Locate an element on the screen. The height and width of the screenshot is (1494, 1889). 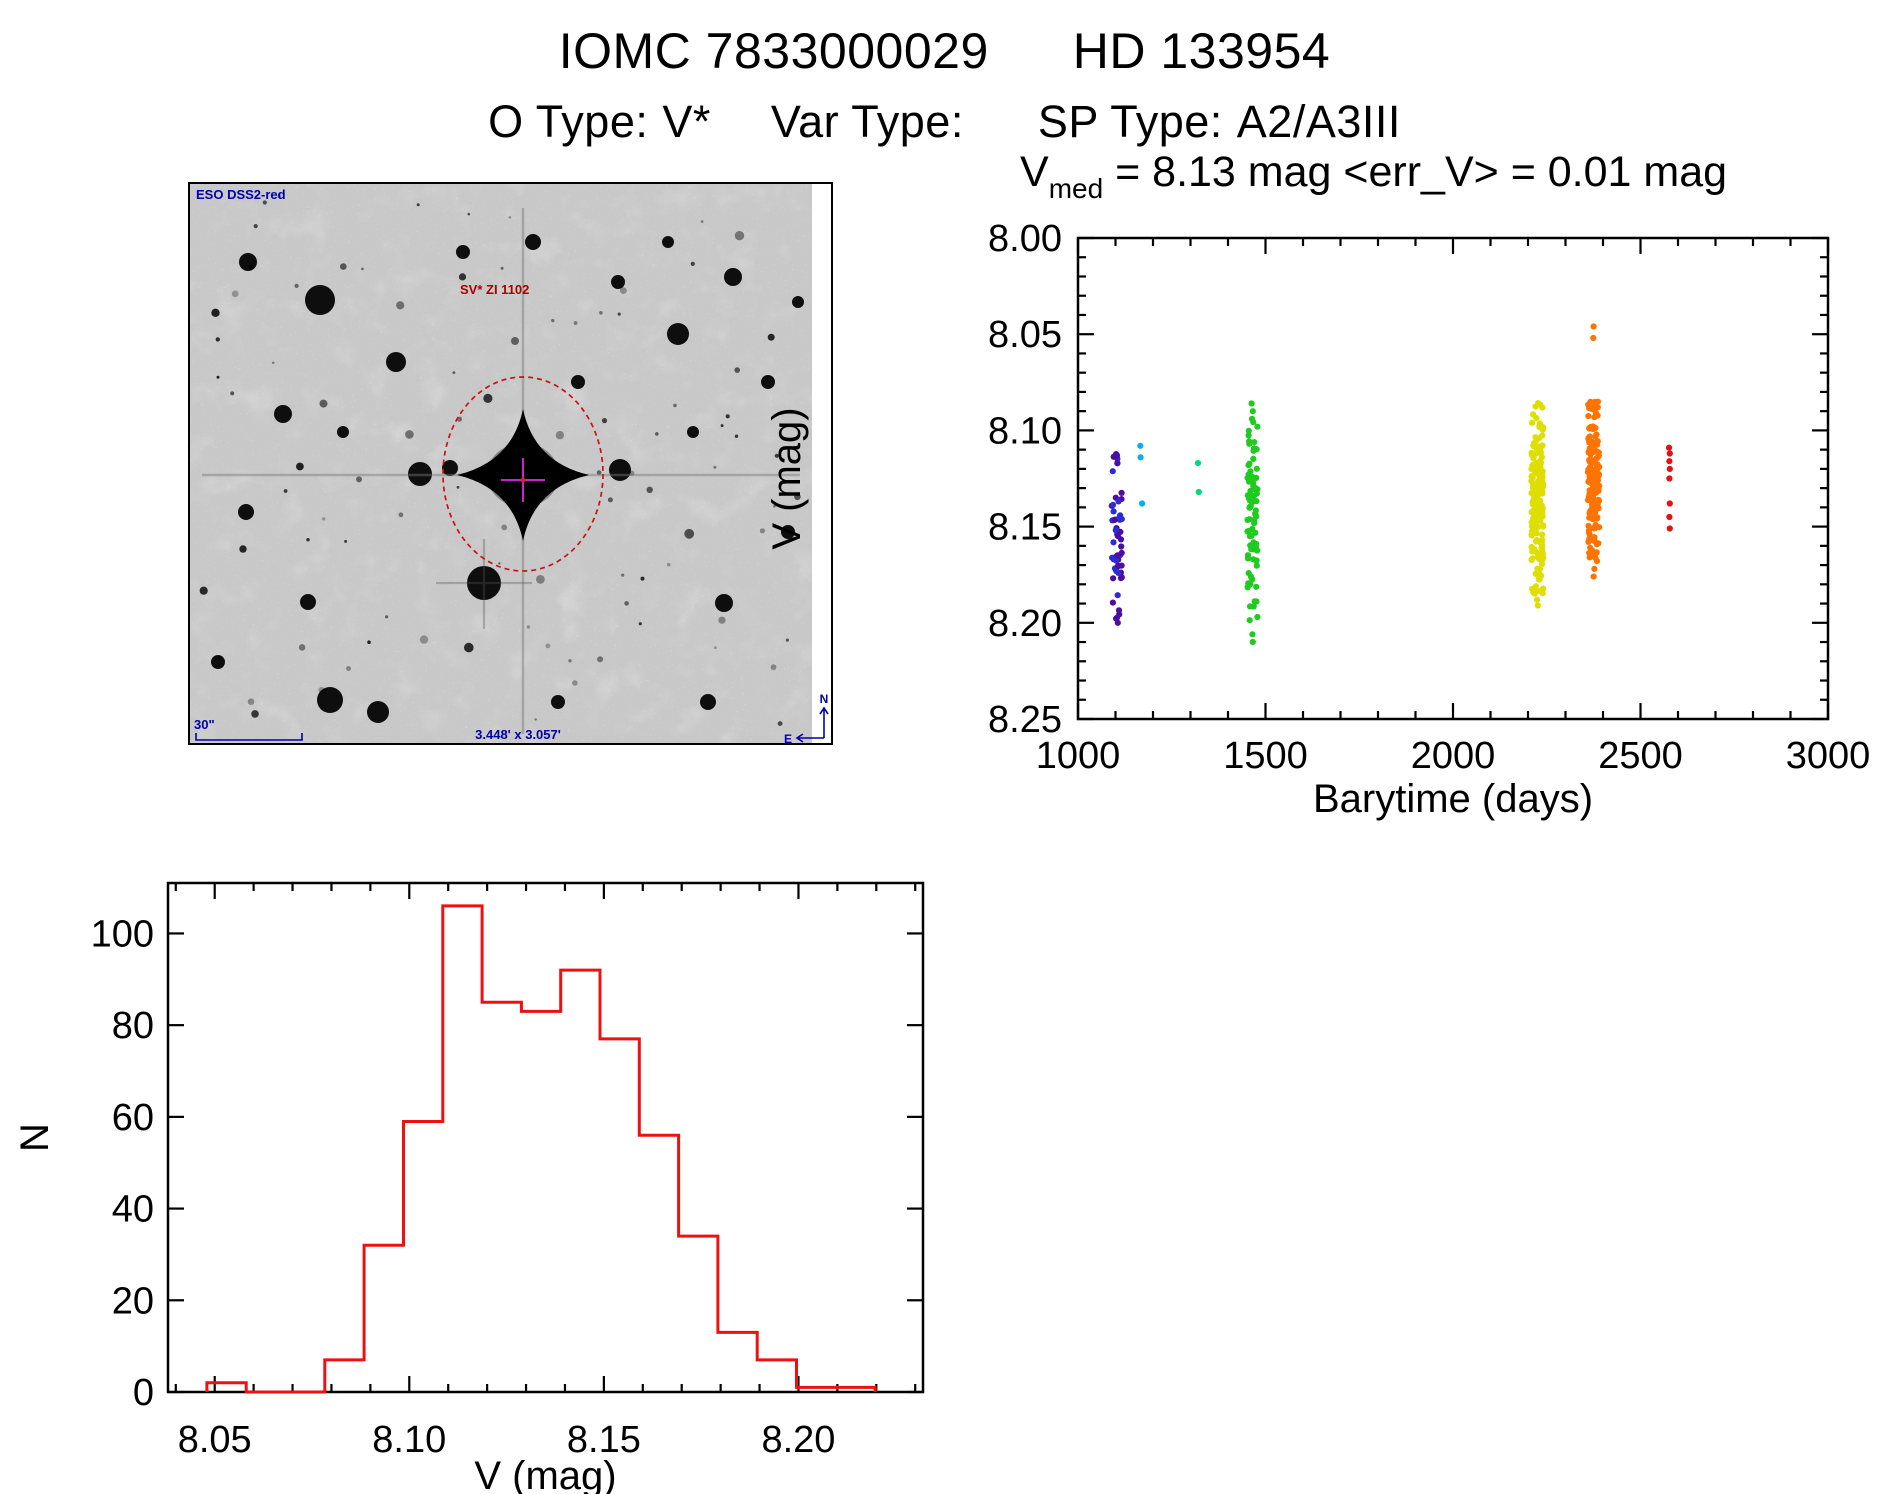
scatter-yaxis-title: V (mag) is located at coordinates (787, 478).